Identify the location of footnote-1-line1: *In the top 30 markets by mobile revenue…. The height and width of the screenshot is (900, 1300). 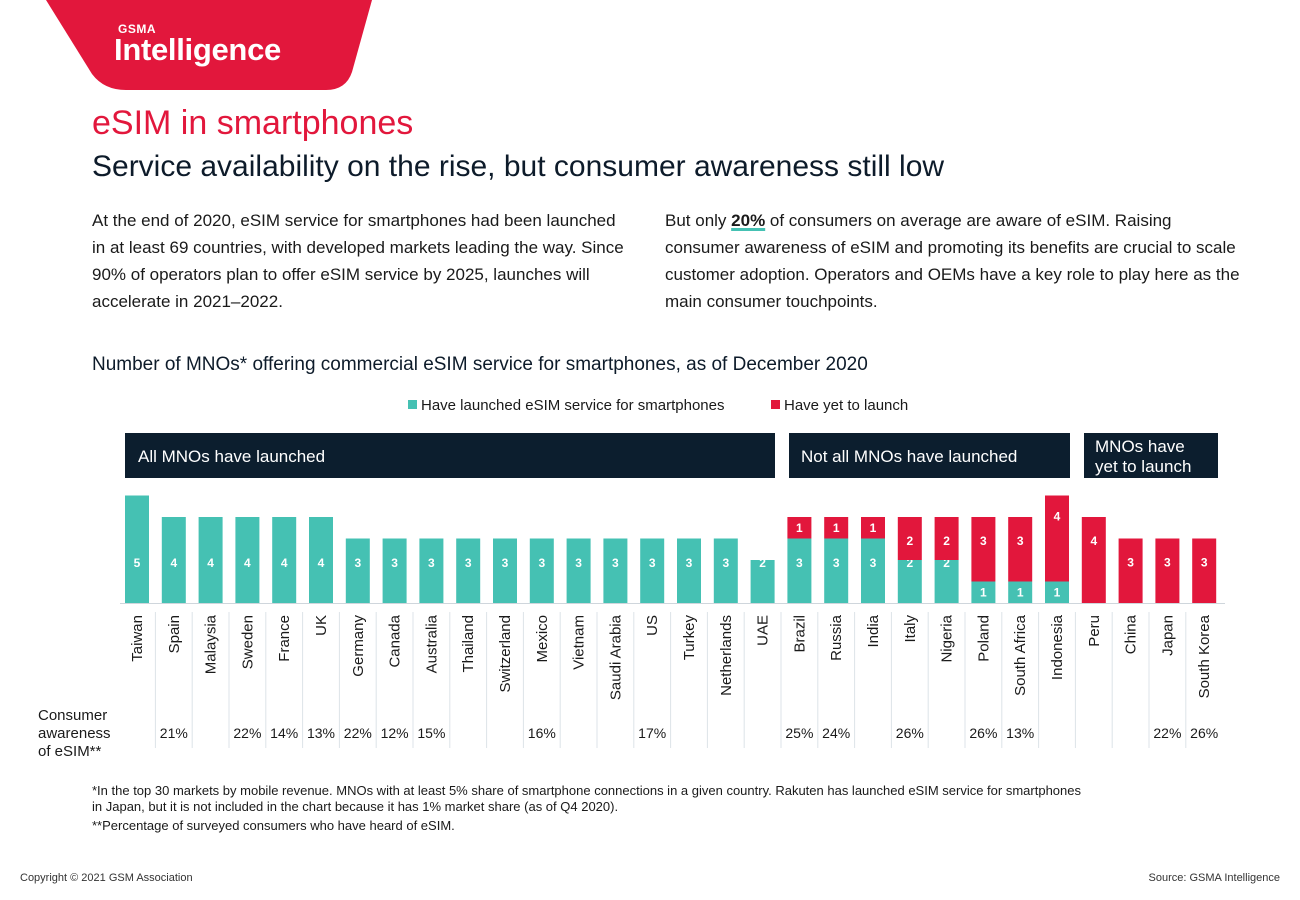
(586, 790).